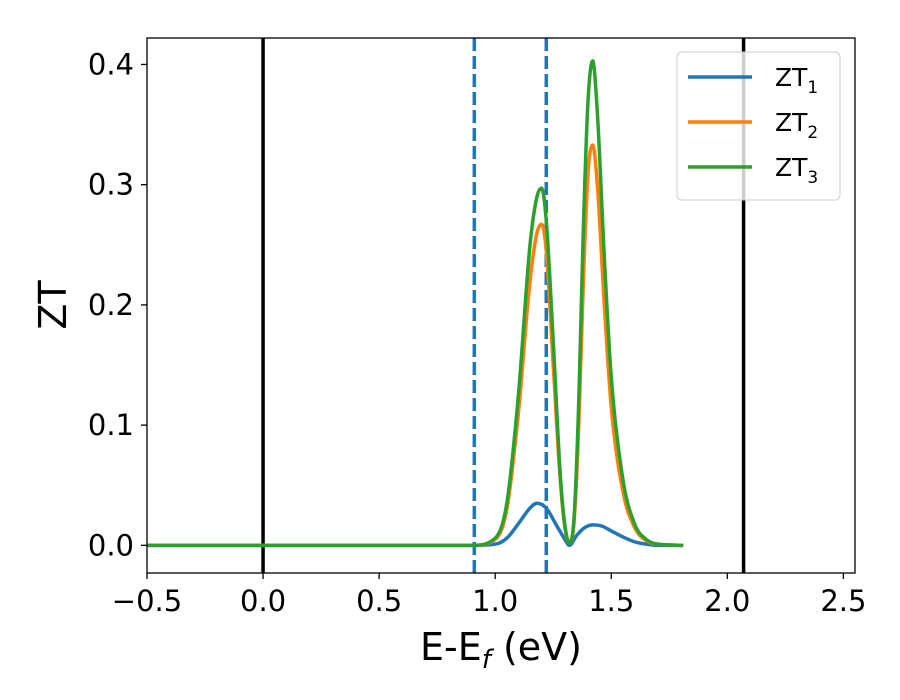 This screenshot has width=900, height=700. I want to click on x-axis-title-main: E-E, so click(451, 647).